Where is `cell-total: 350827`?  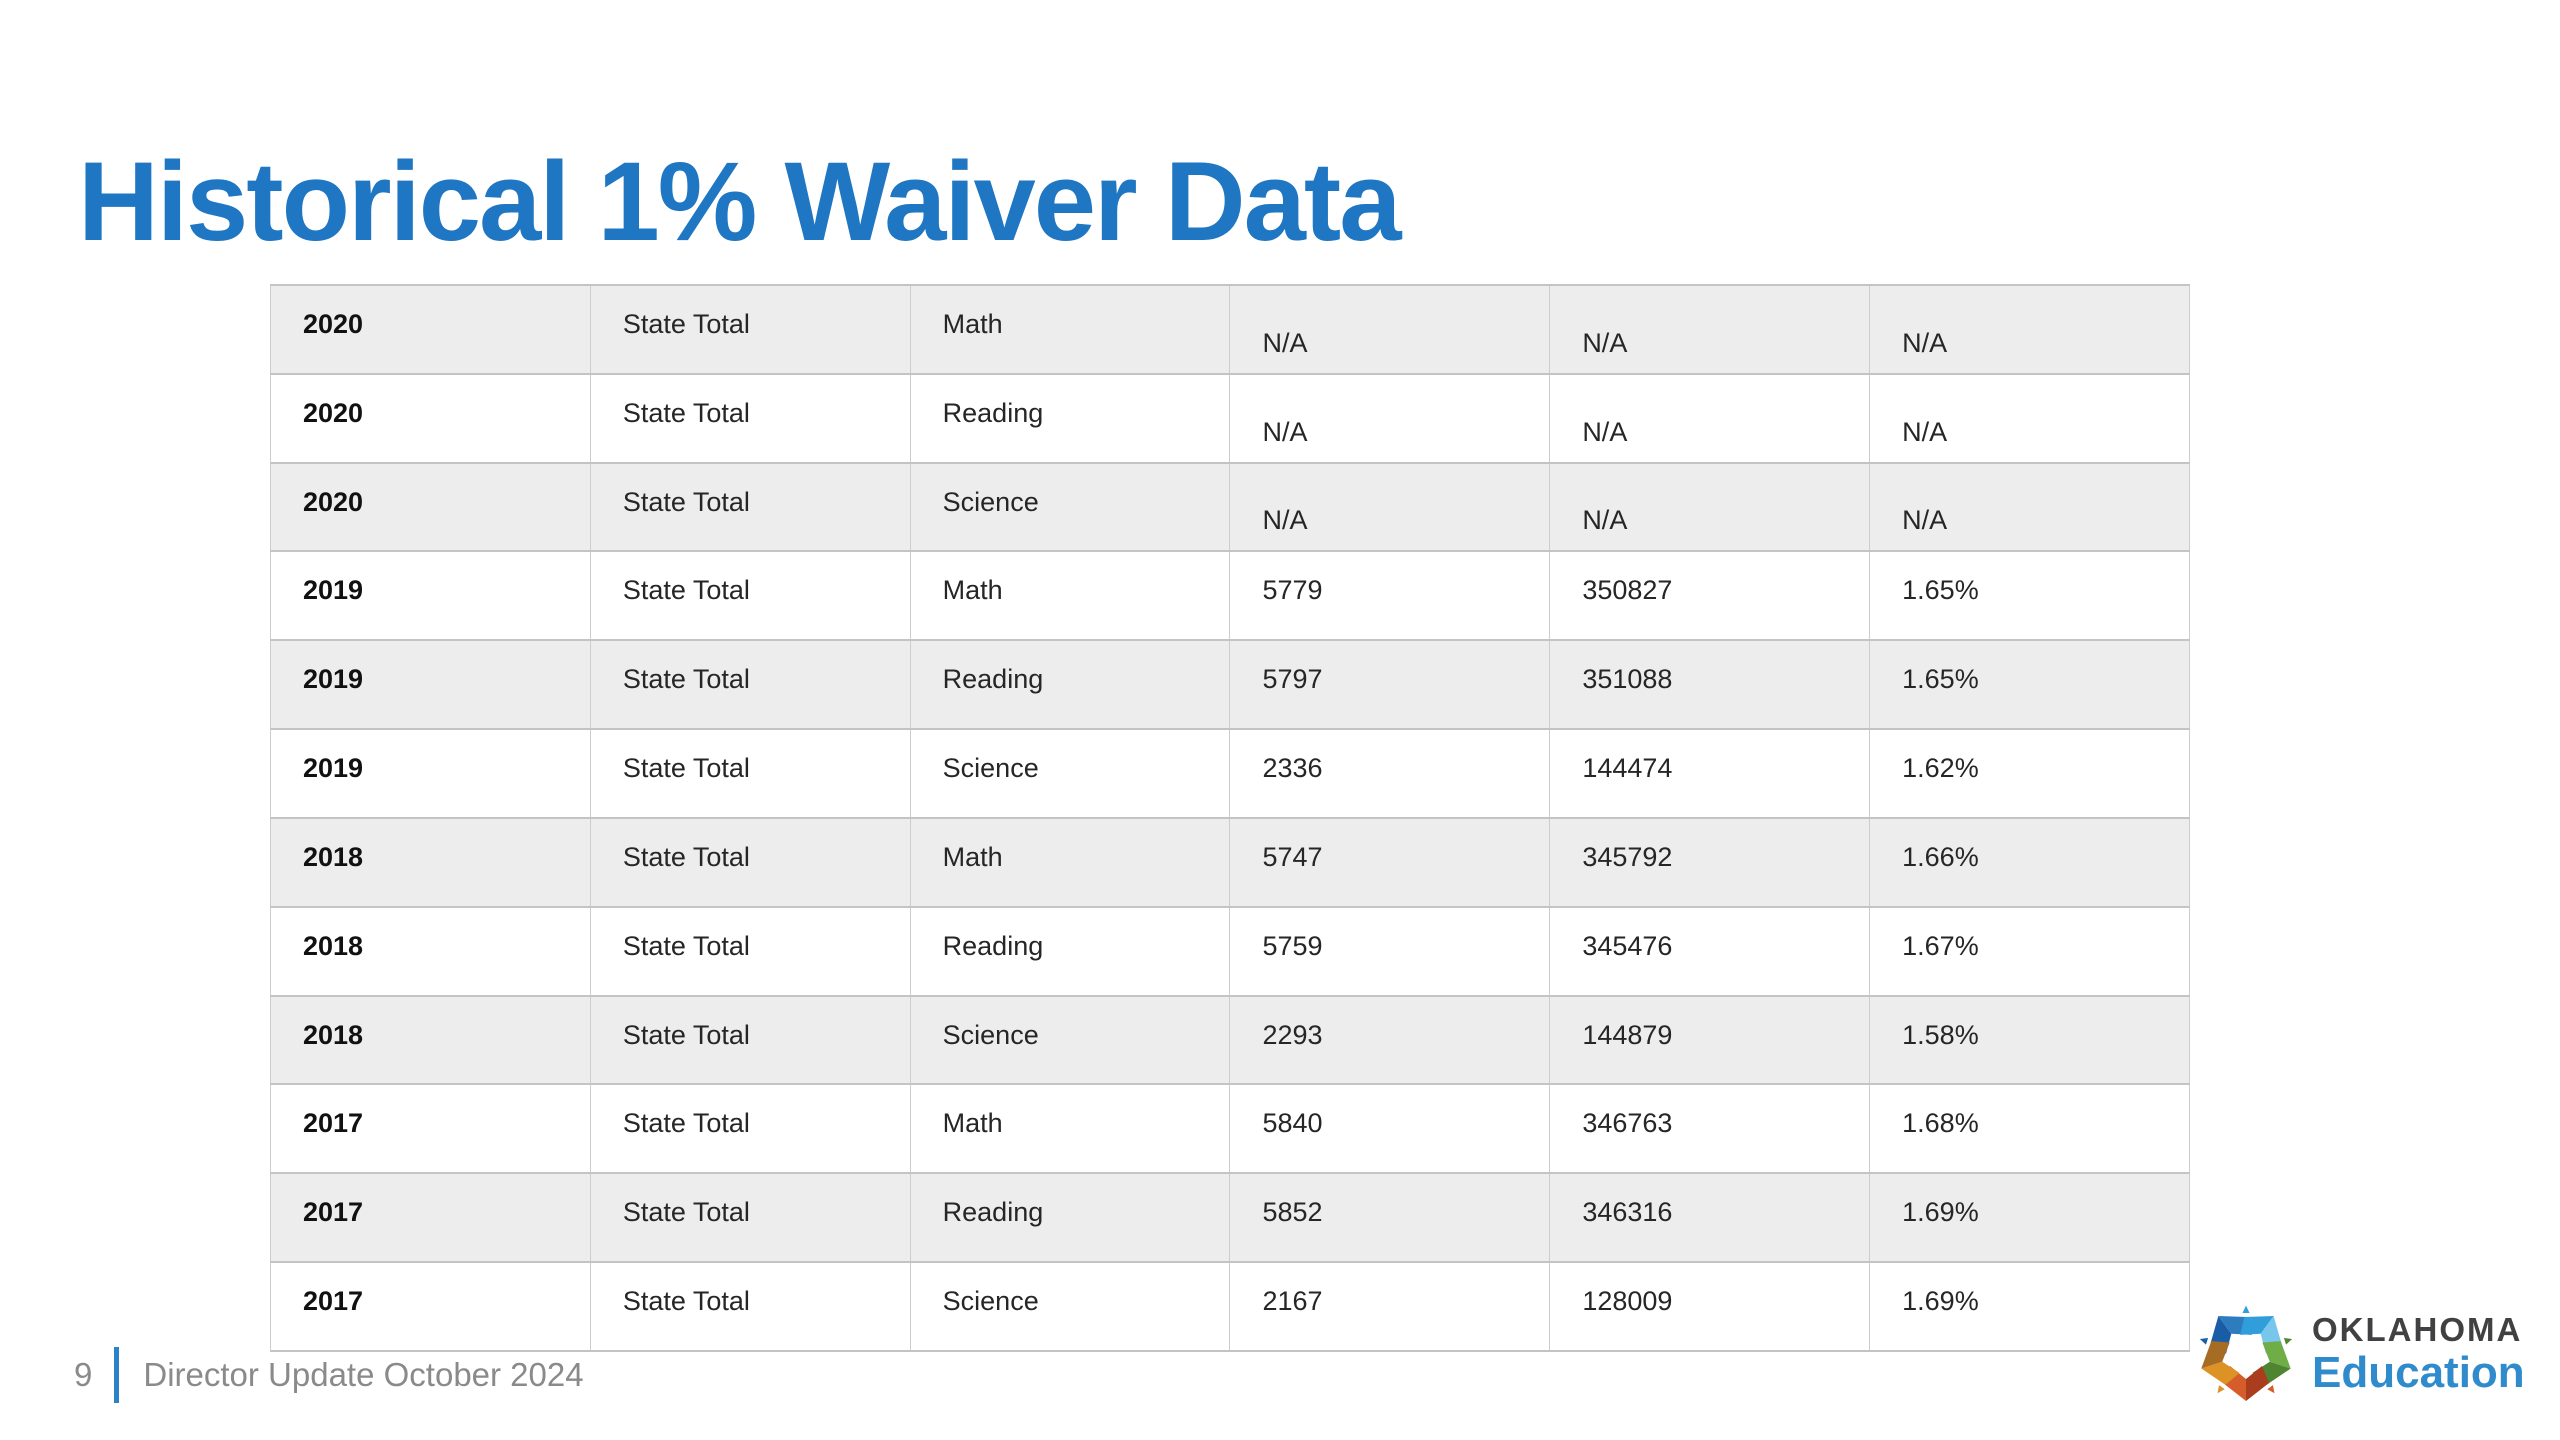 cell-total: 350827 is located at coordinates (1710, 596).